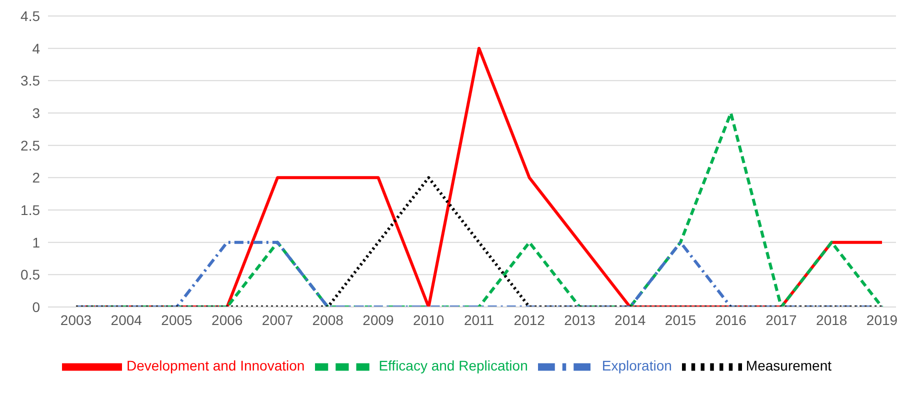  I want to click on x-tick-label: 2007, so click(278, 320).